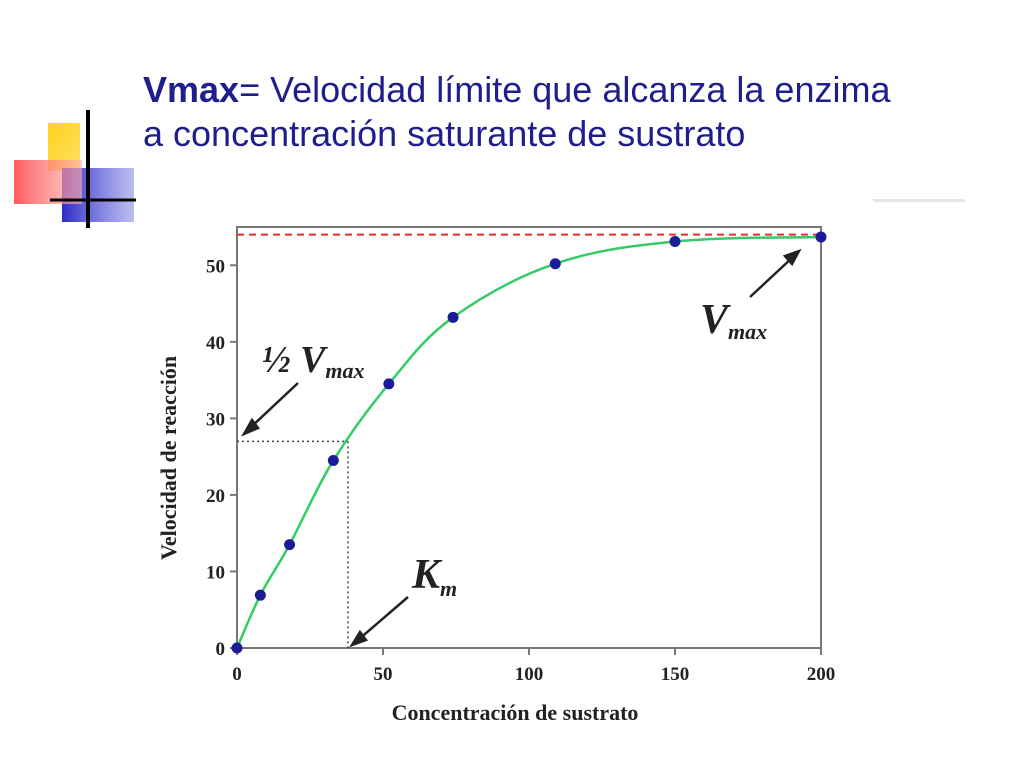  I want to click on y-axis-label: Velocidad de reacción, so click(168, 458).